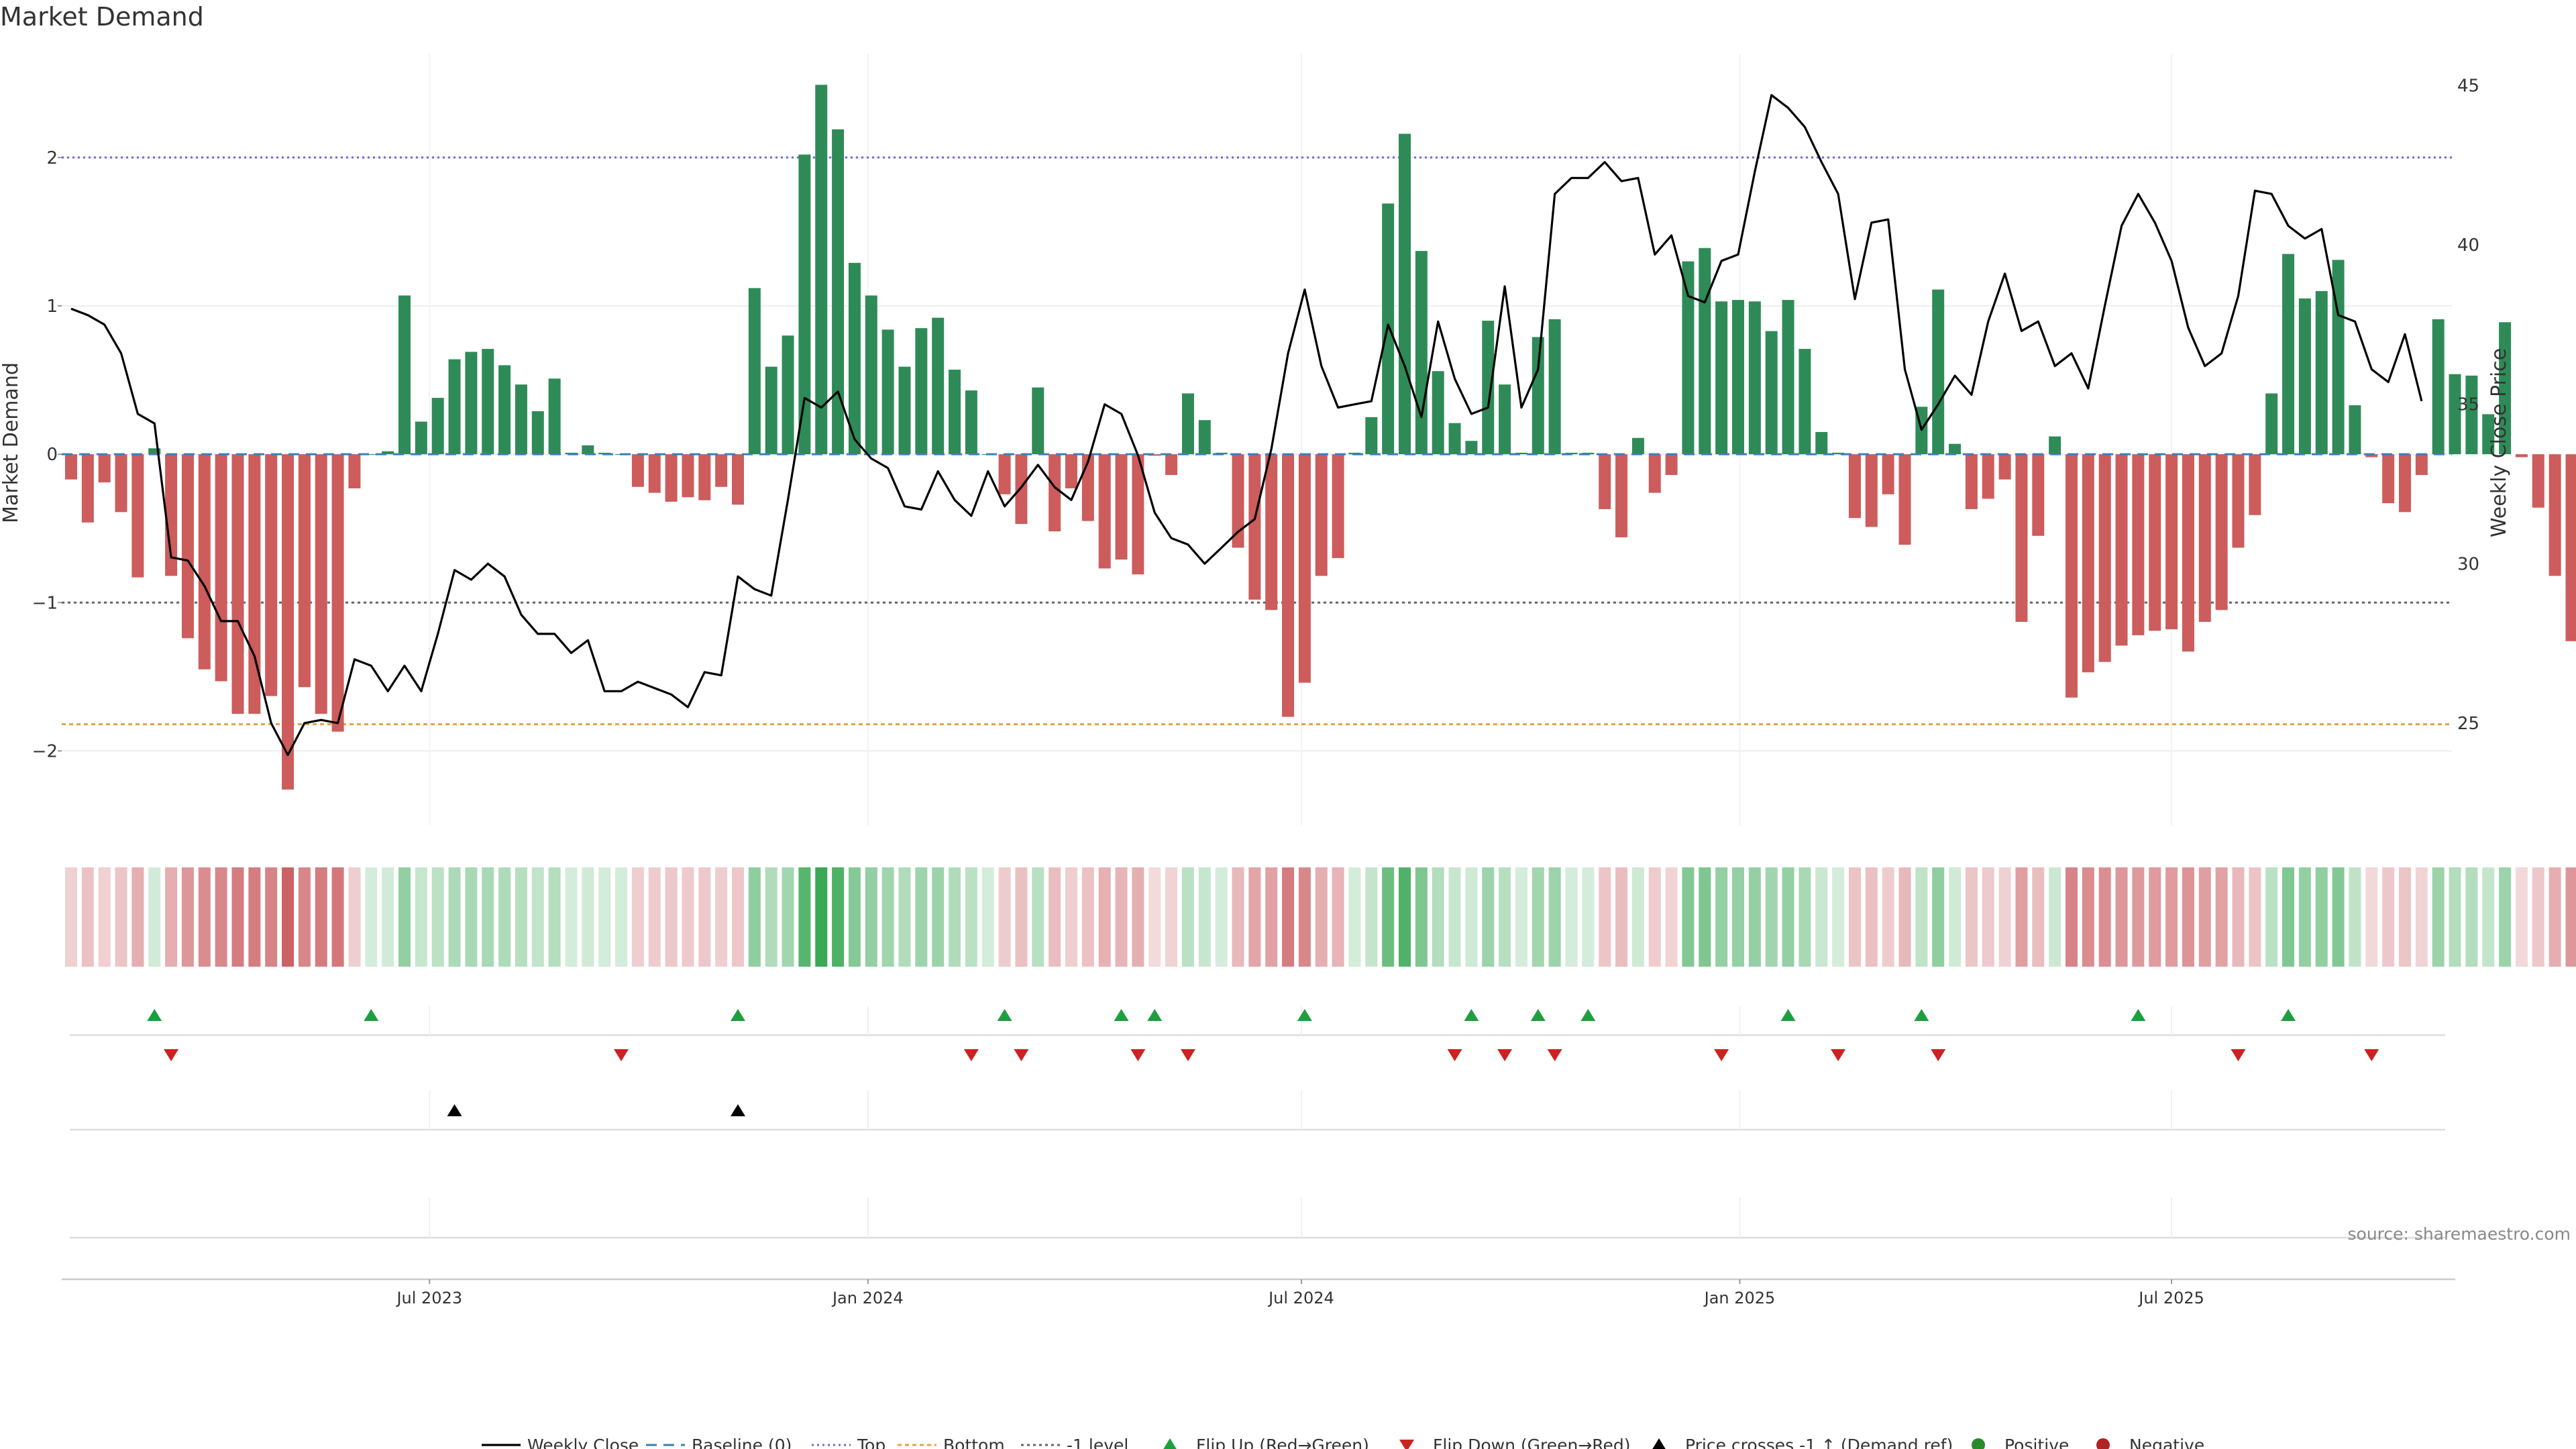 The image size is (2576, 1449). Describe the element at coordinates (1532, 1442) in the screenshot. I see `legend-label: Flip Down (Green→Red)` at that location.